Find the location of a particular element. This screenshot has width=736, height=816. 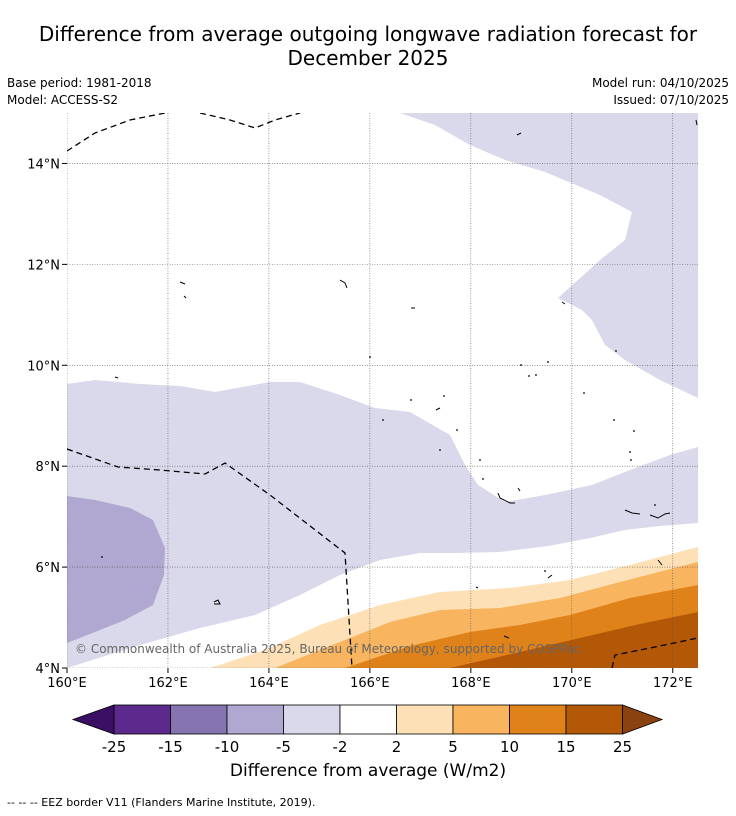

x-axis: 160°E 162°E 164°E 166°E 168°E 170°E 172°E is located at coordinates (370, 679).